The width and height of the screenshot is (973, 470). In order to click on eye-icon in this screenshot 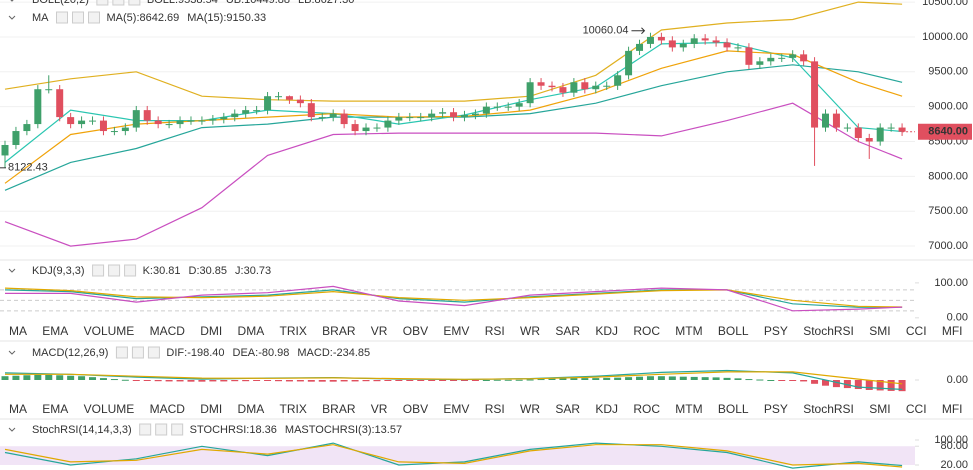, I will do `click(145, 429)`.